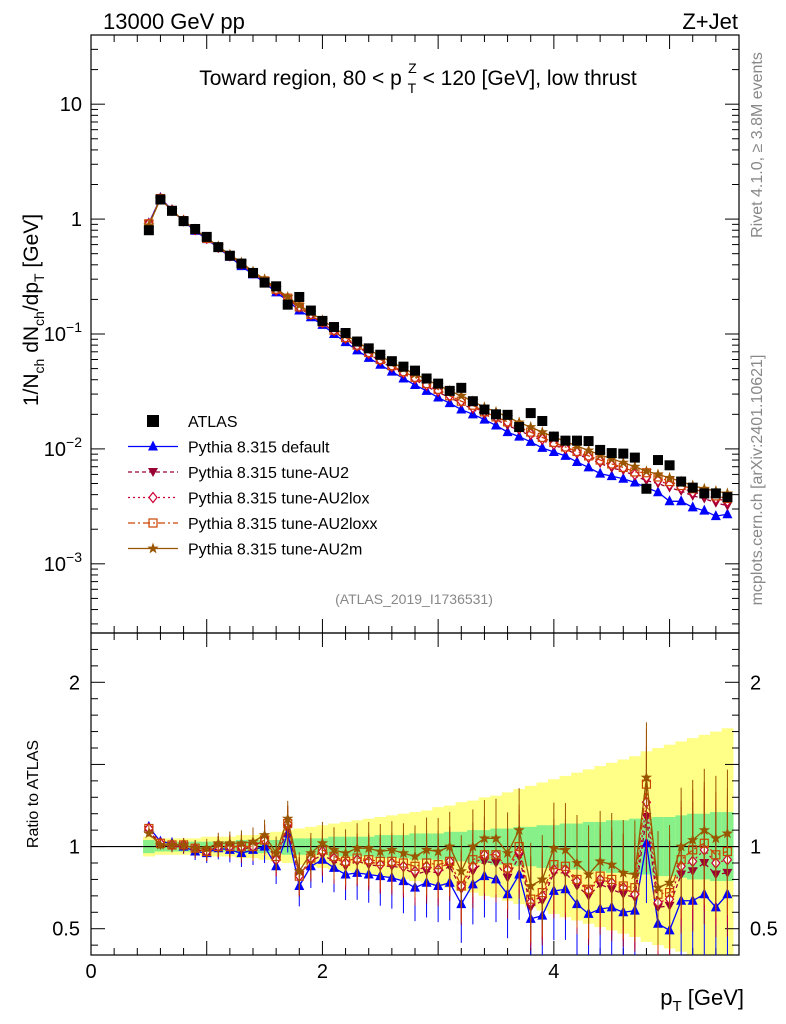 The width and height of the screenshot is (786, 1024). I want to click on ylabel-part: [GeV], so click(31, 244).